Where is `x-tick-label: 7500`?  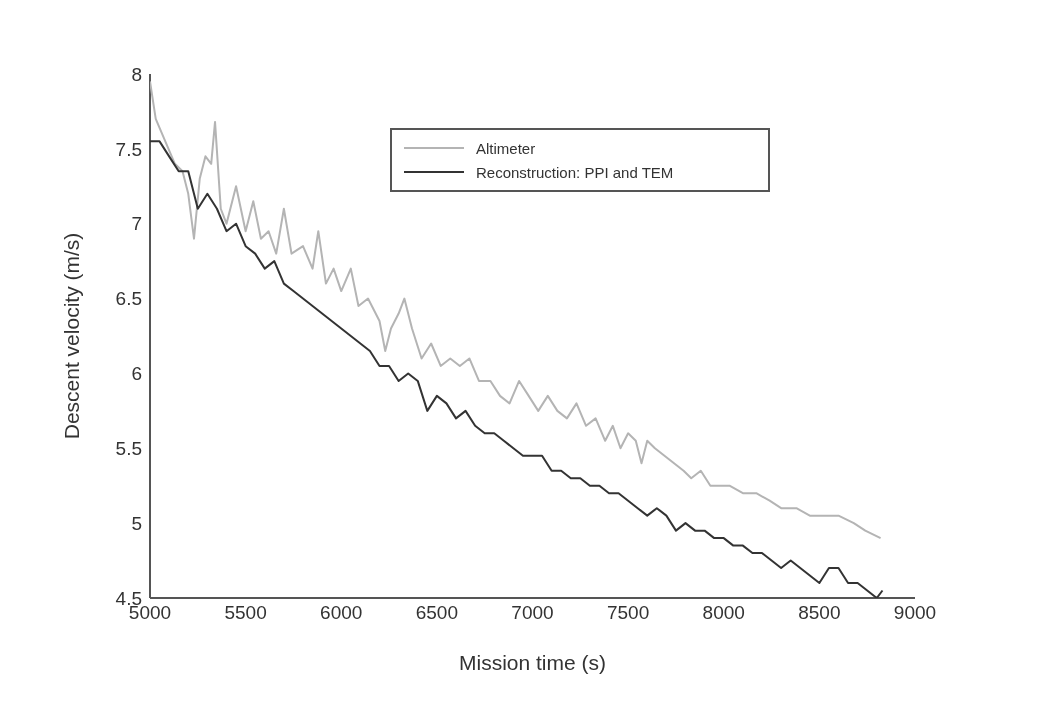
x-tick-label: 7500 is located at coordinates (628, 613).